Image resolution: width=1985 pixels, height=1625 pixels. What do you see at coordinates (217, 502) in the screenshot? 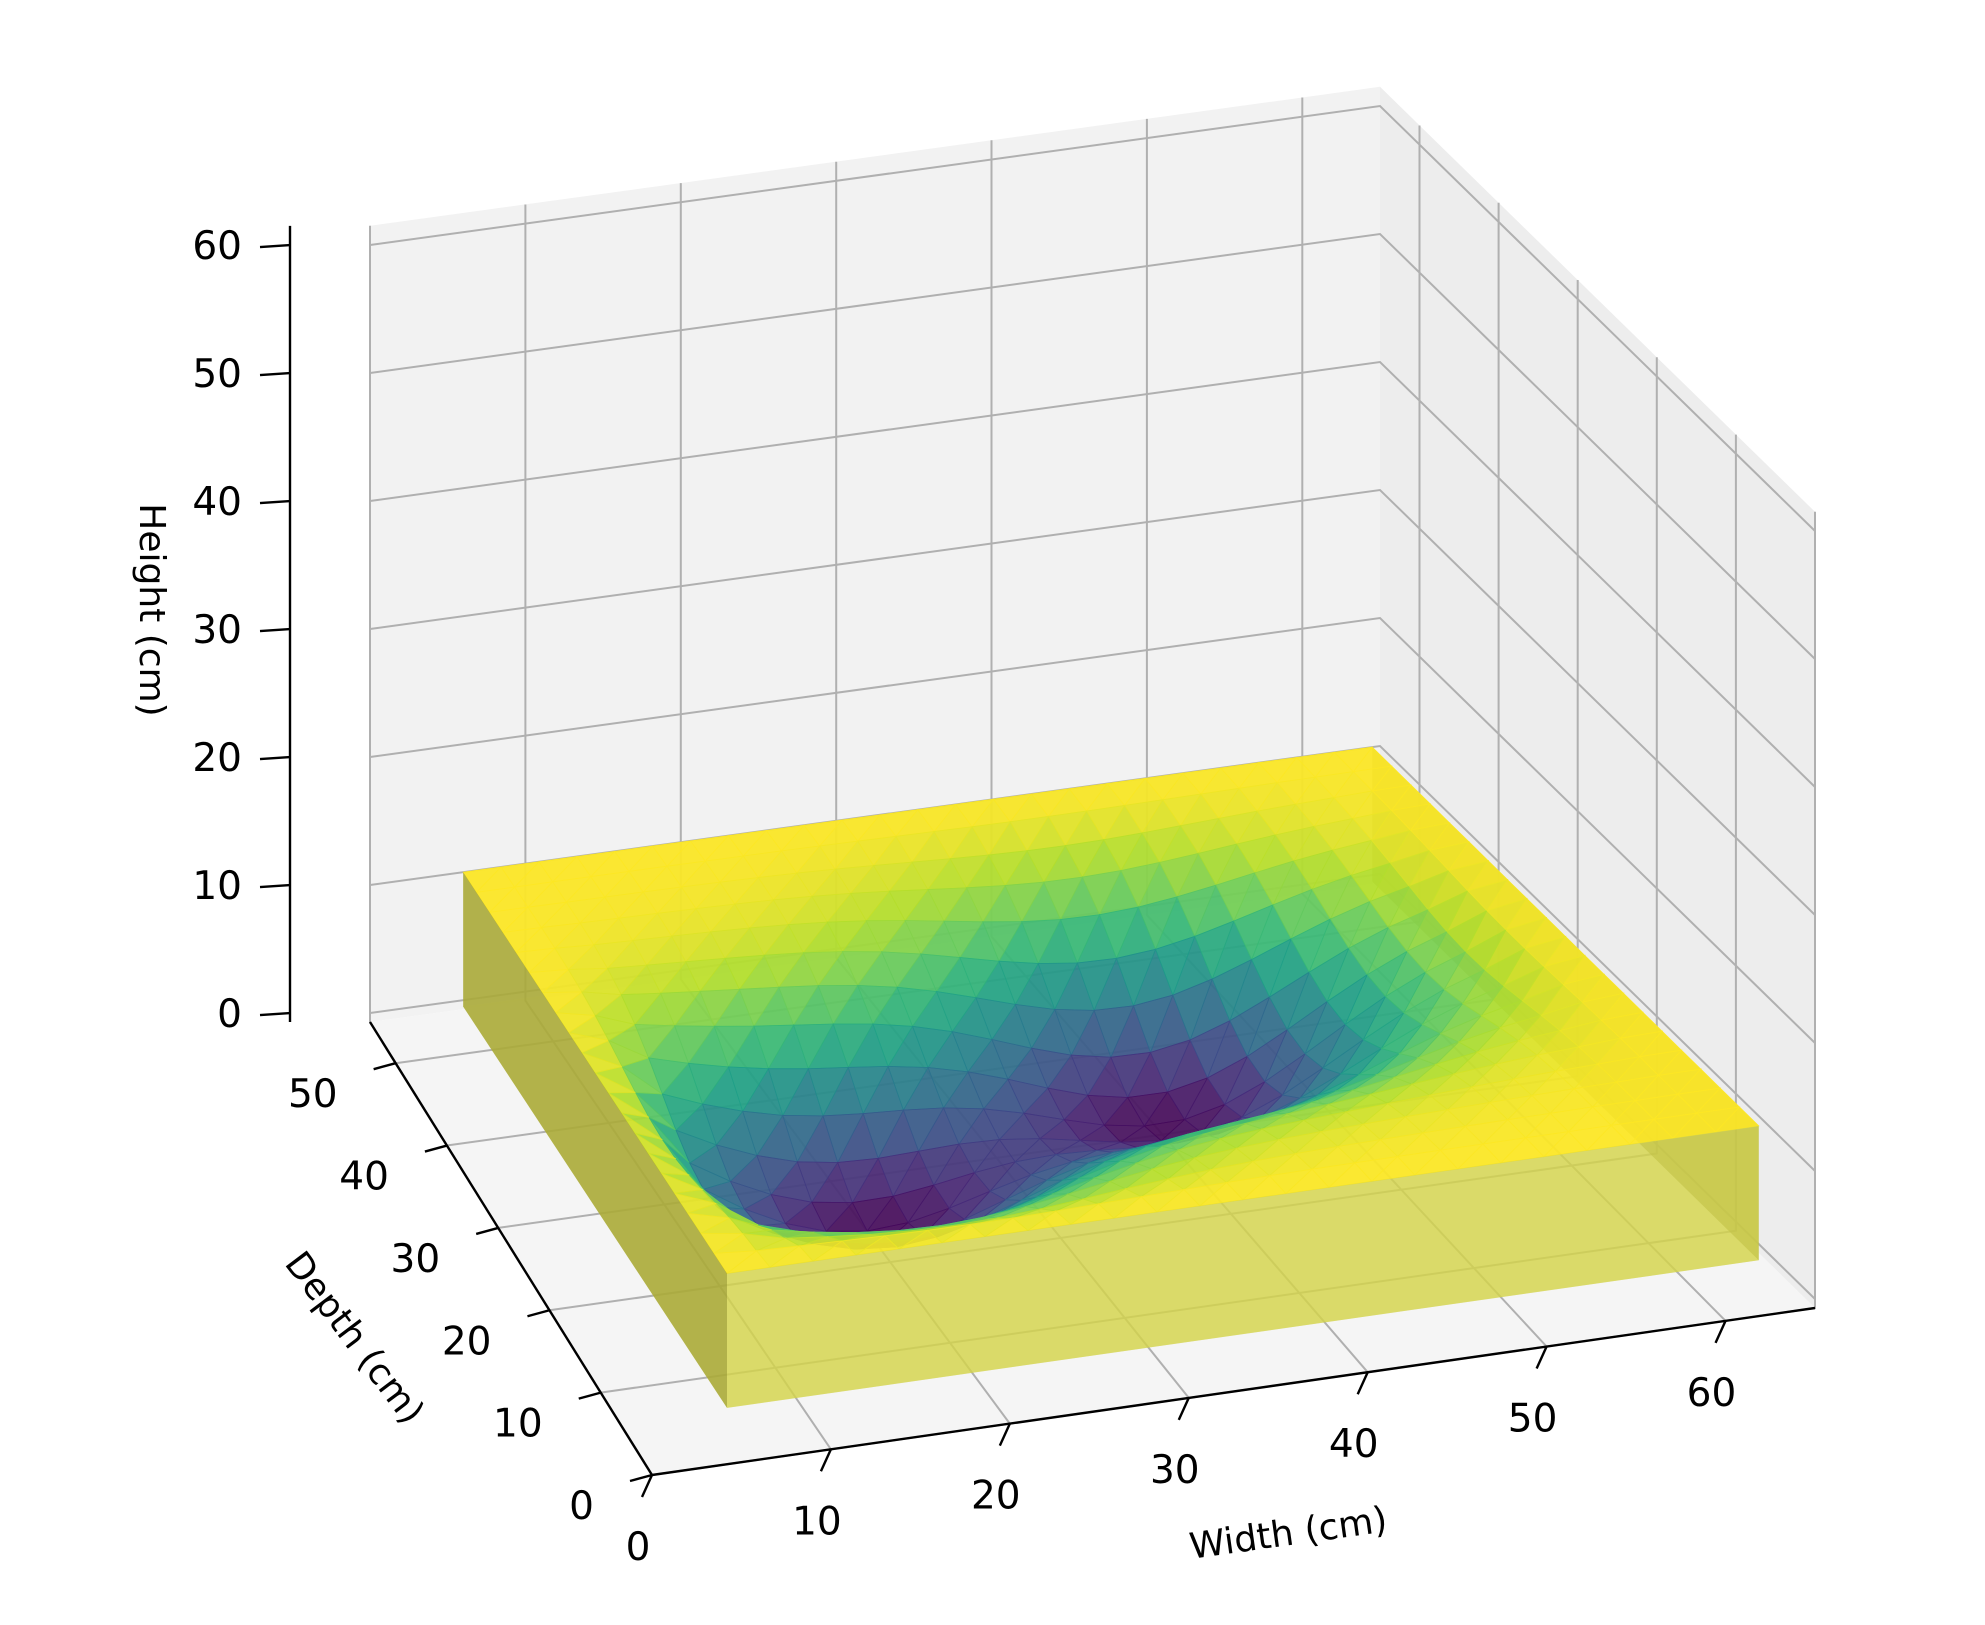
I see `z-tick-label: 40` at bounding box center [217, 502].